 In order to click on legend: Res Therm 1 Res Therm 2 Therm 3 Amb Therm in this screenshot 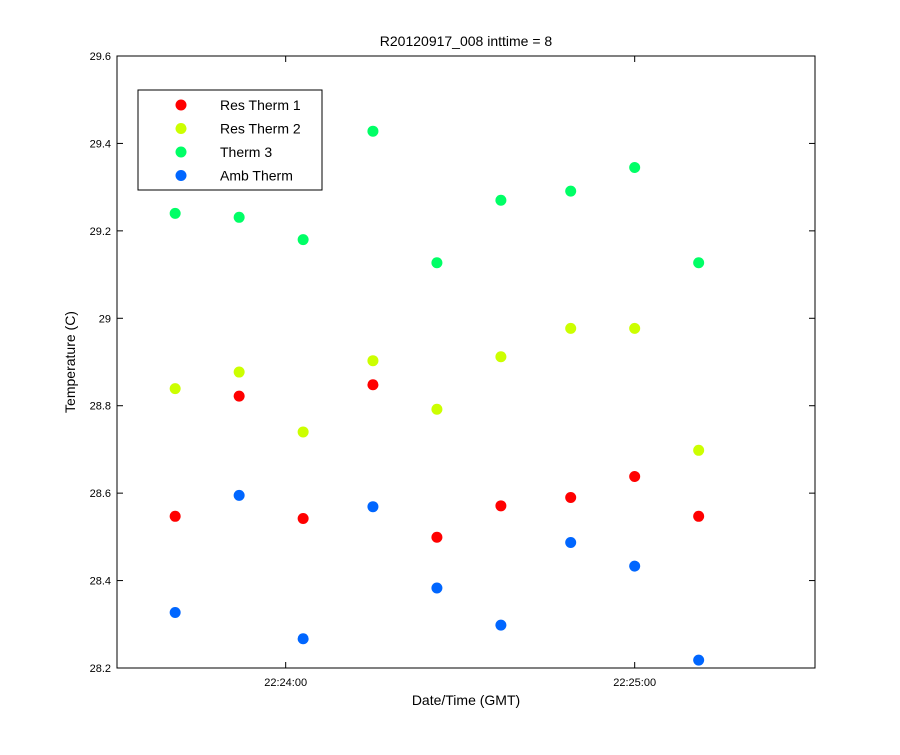, I will do `click(230, 140)`.